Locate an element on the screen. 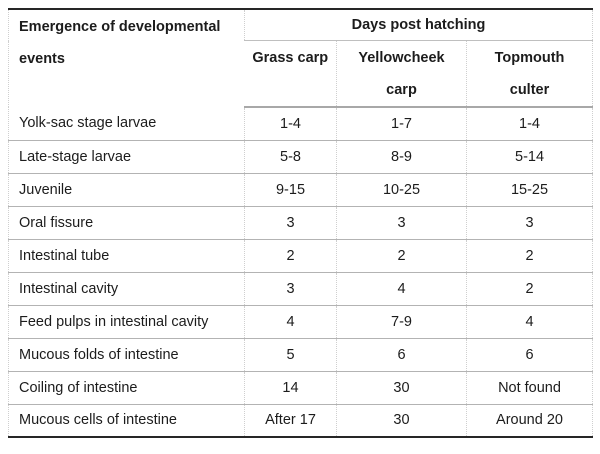 This screenshot has height=454, width=600. column-header-topmouth-culter: Topmouth culter is located at coordinates (529, 74).